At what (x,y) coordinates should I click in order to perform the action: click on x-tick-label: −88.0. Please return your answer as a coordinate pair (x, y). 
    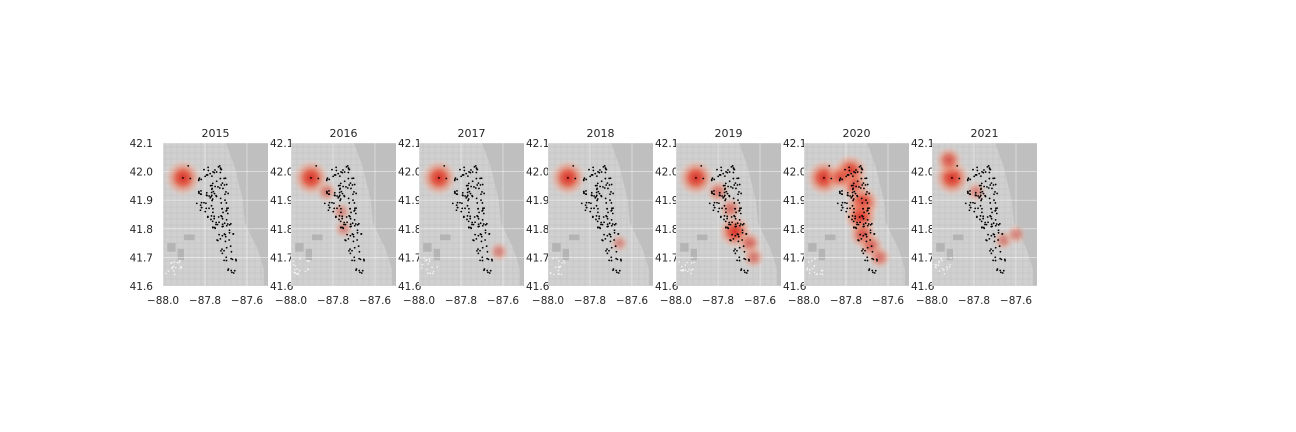
    Looking at the image, I should click on (932, 301).